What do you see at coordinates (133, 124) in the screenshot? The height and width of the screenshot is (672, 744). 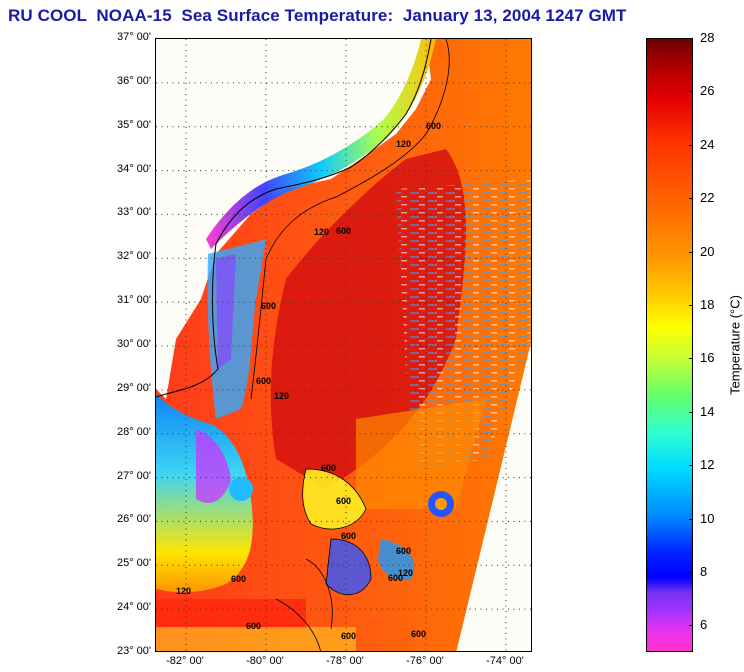 I see `latitude-label: 35° 00'` at bounding box center [133, 124].